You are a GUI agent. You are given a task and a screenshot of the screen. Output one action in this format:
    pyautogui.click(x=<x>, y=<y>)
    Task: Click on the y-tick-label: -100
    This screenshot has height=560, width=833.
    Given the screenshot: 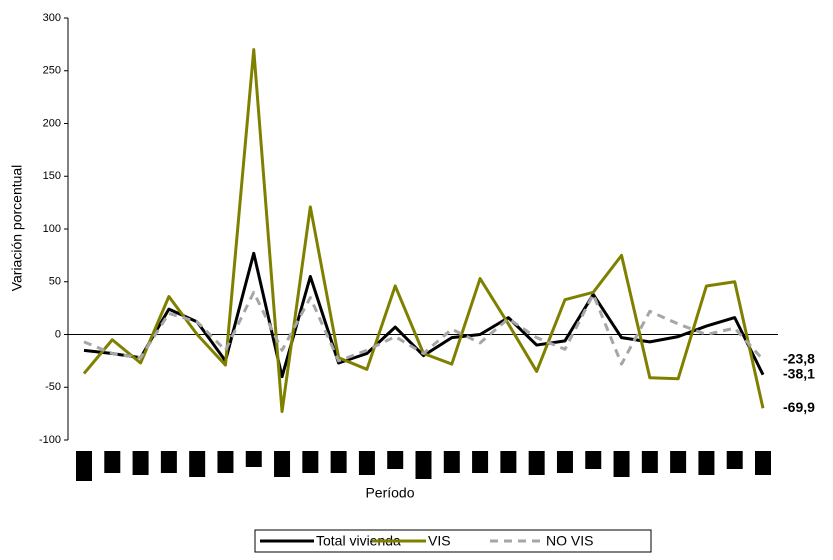 What is the action you would take?
    pyautogui.click(x=50, y=440)
    